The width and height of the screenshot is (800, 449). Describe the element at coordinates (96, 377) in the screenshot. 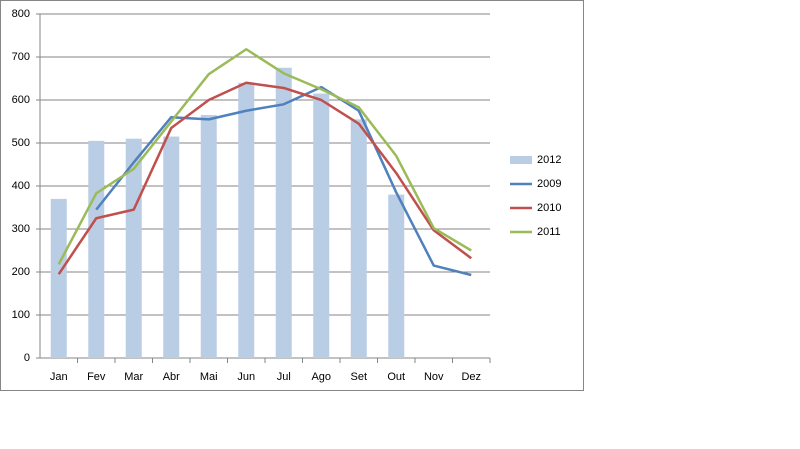

I see `x-tick-label: Fev` at that location.